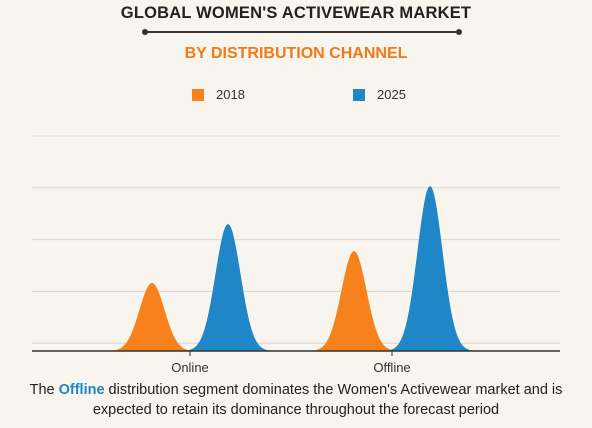 This screenshot has width=592, height=428. I want to click on legend-label-2018: 2018, so click(230, 94).